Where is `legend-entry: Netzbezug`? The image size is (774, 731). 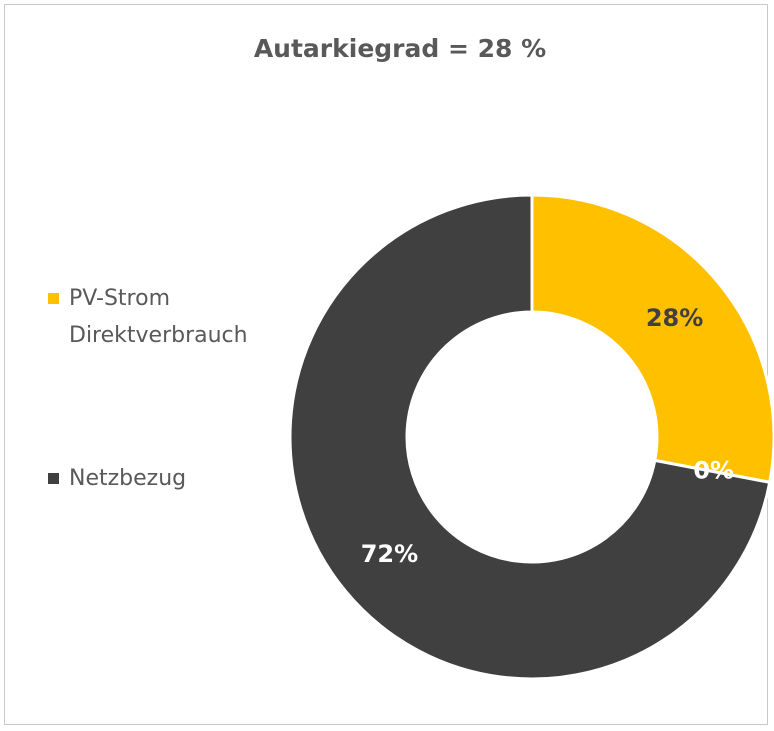
legend-entry: Netzbezug is located at coordinates (168, 478).